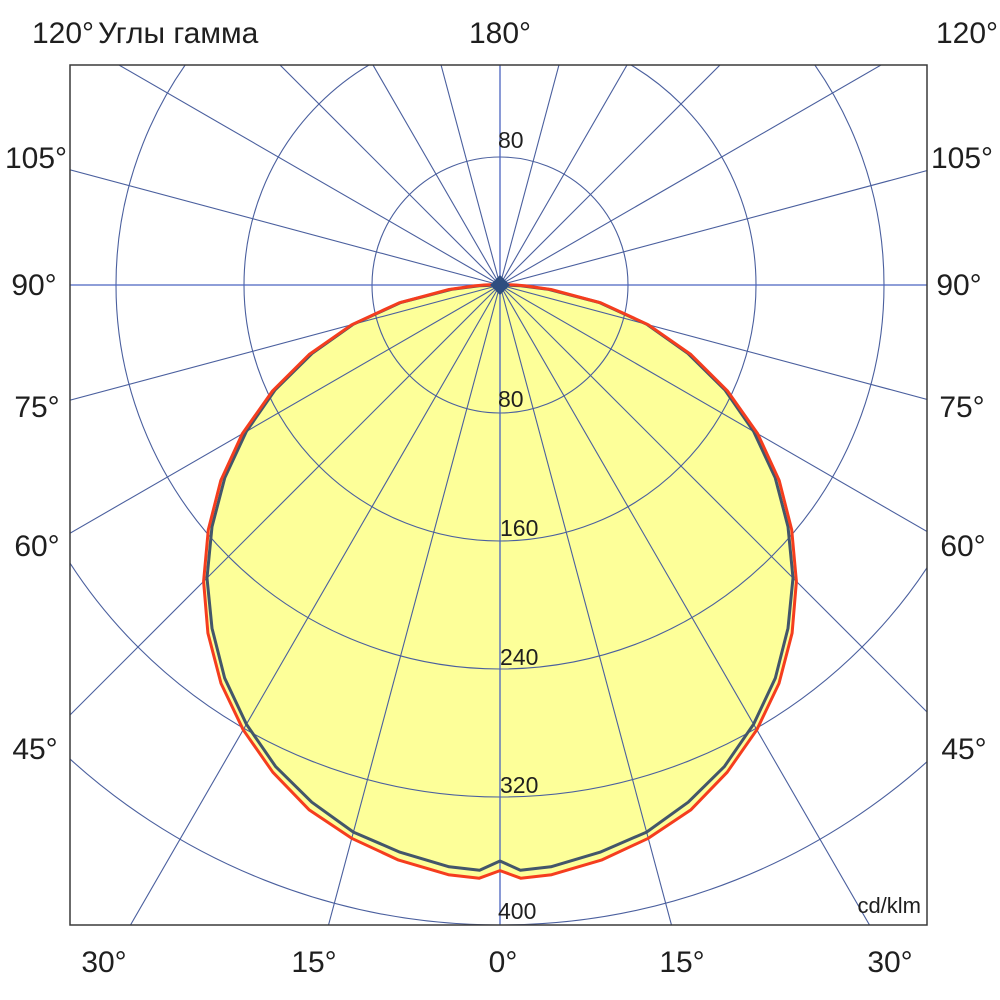 The image size is (1000, 1000). I want to click on gamma-angle-label-3: 105°, so click(36, 158).